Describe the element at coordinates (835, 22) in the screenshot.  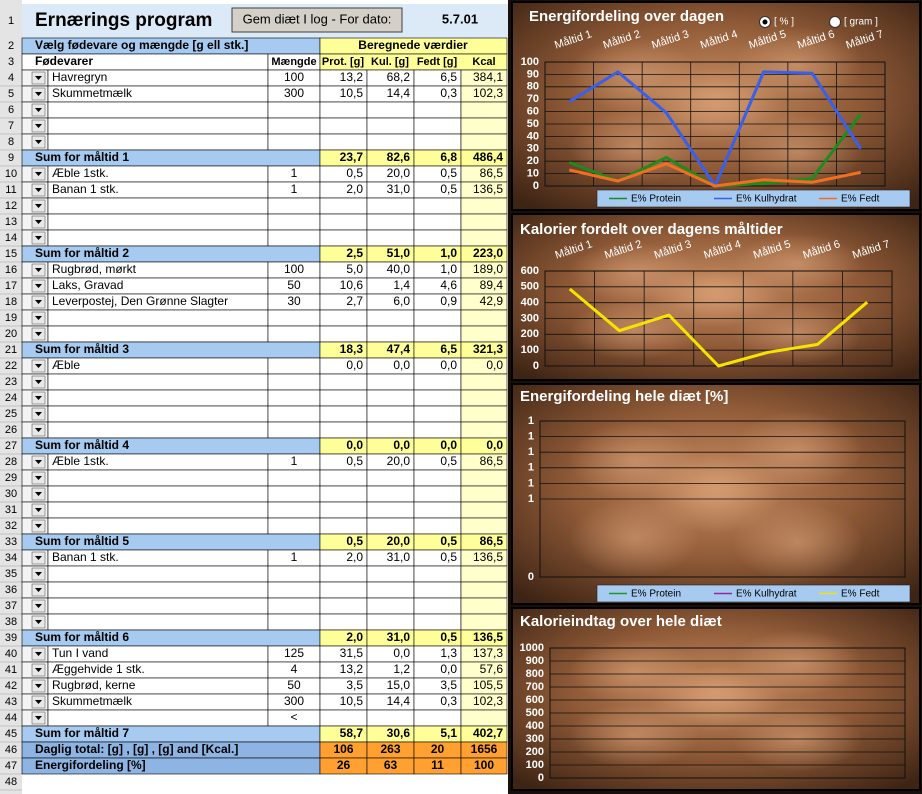
I see `radio-button` at that location.